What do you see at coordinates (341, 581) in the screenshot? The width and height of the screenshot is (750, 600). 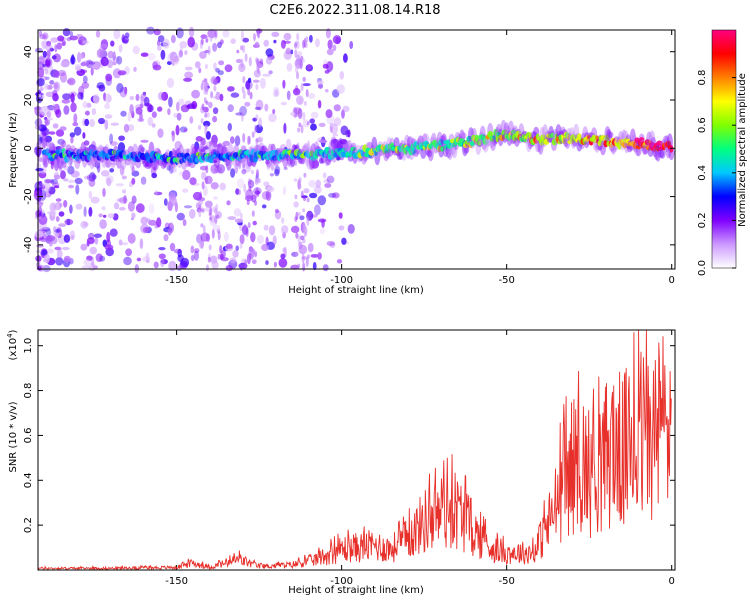 I see `snr-x-tick-label: -100` at bounding box center [341, 581].